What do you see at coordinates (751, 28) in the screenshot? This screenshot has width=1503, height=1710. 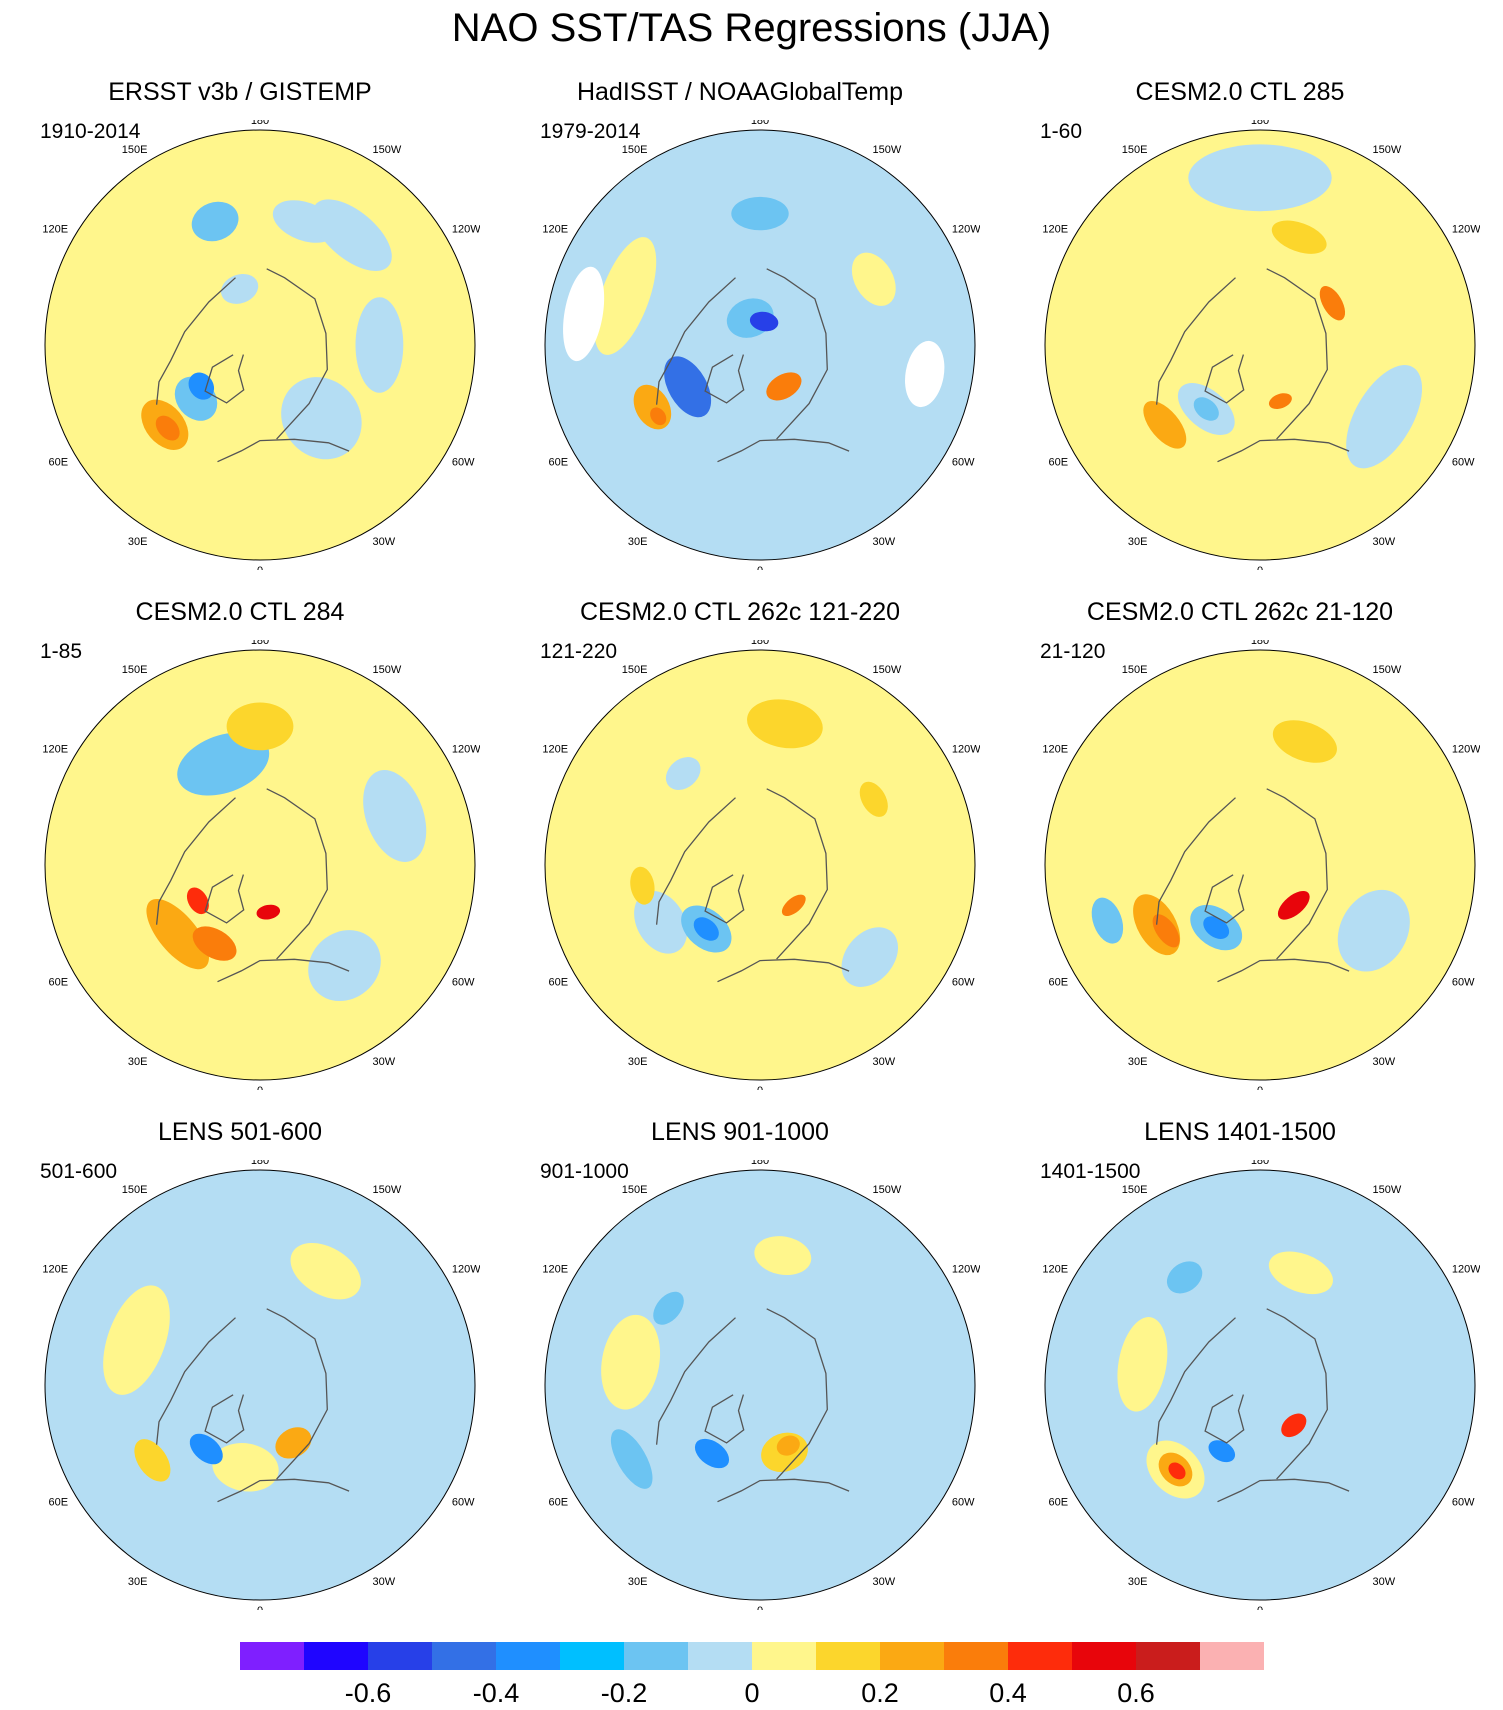 I see `figure-title: NAO SST/TAS Regressions (JJA)` at bounding box center [751, 28].